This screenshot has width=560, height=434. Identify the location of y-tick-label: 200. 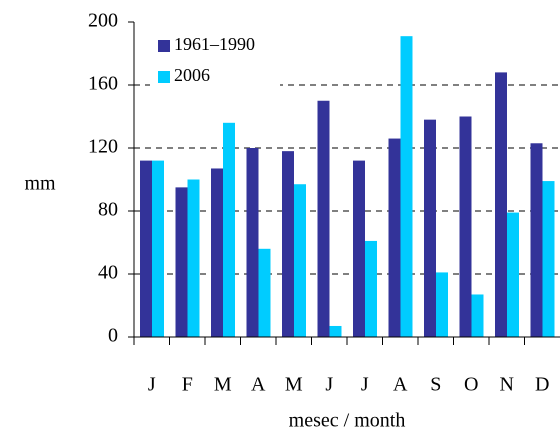
(103, 21).